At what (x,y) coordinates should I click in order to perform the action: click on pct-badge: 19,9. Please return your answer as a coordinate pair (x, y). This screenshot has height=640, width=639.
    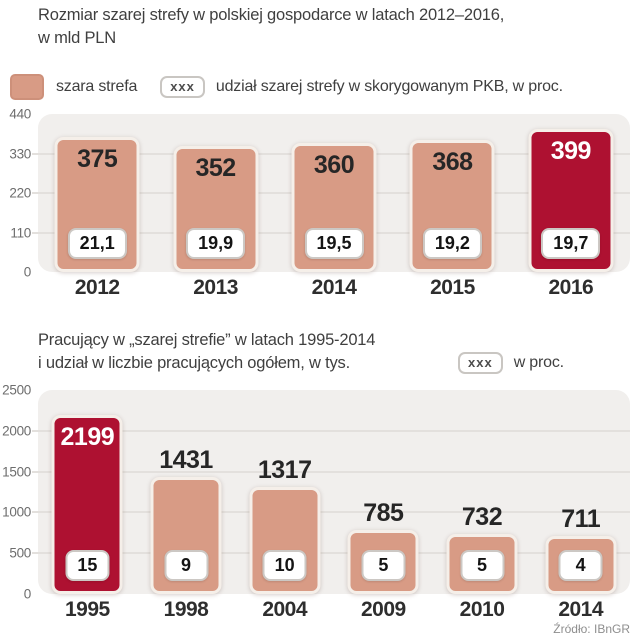
    Looking at the image, I should click on (216, 243).